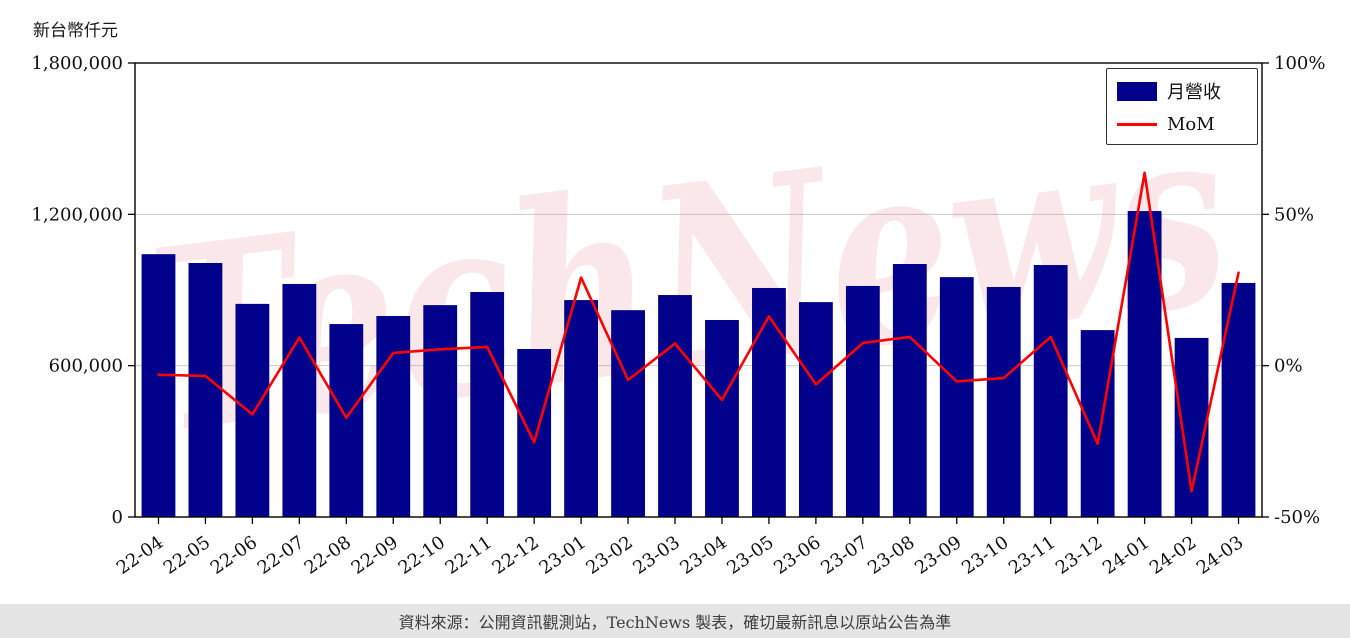  Describe the element at coordinates (515, 555) in the screenshot. I see `x-tick-label: 22-12` at that location.